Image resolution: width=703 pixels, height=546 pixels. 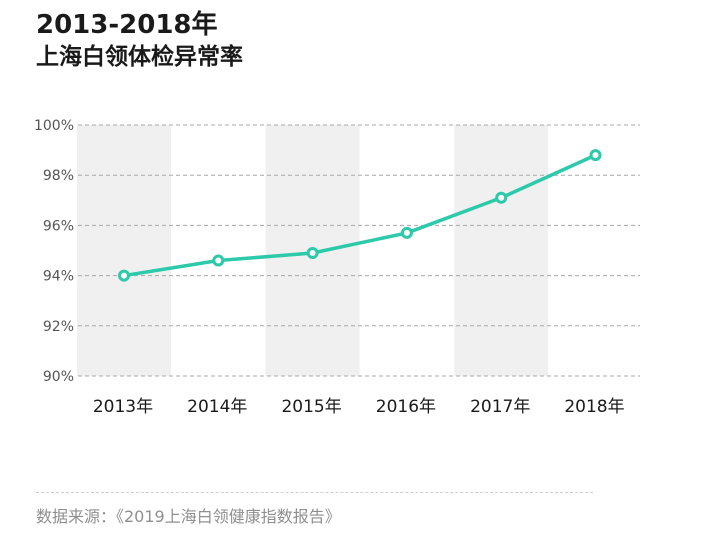 I want to click on y-tick-label: 92%, so click(x=58, y=327).